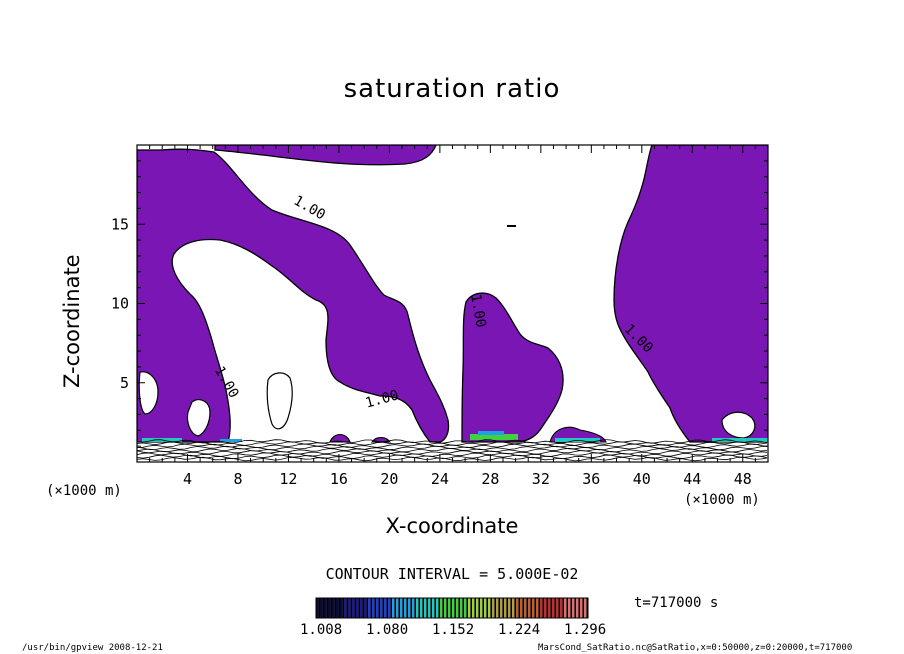  I want to click on contour-interval-label: CONTOUR INTERVAL = 5.000E-02, so click(452, 574).